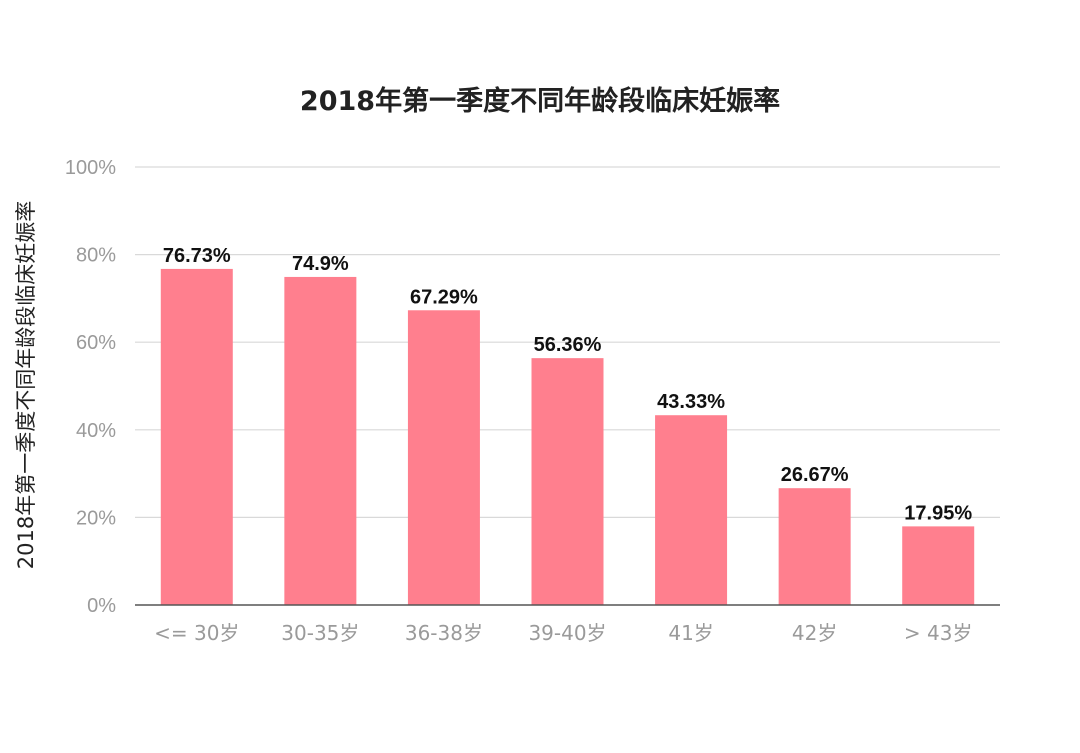 Image resolution: width=1080 pixels, height=753 pixels. Describe the element at coordinates (567, 633) in the screenshot. I see `x-tick-label: 39-40岁` at that location.